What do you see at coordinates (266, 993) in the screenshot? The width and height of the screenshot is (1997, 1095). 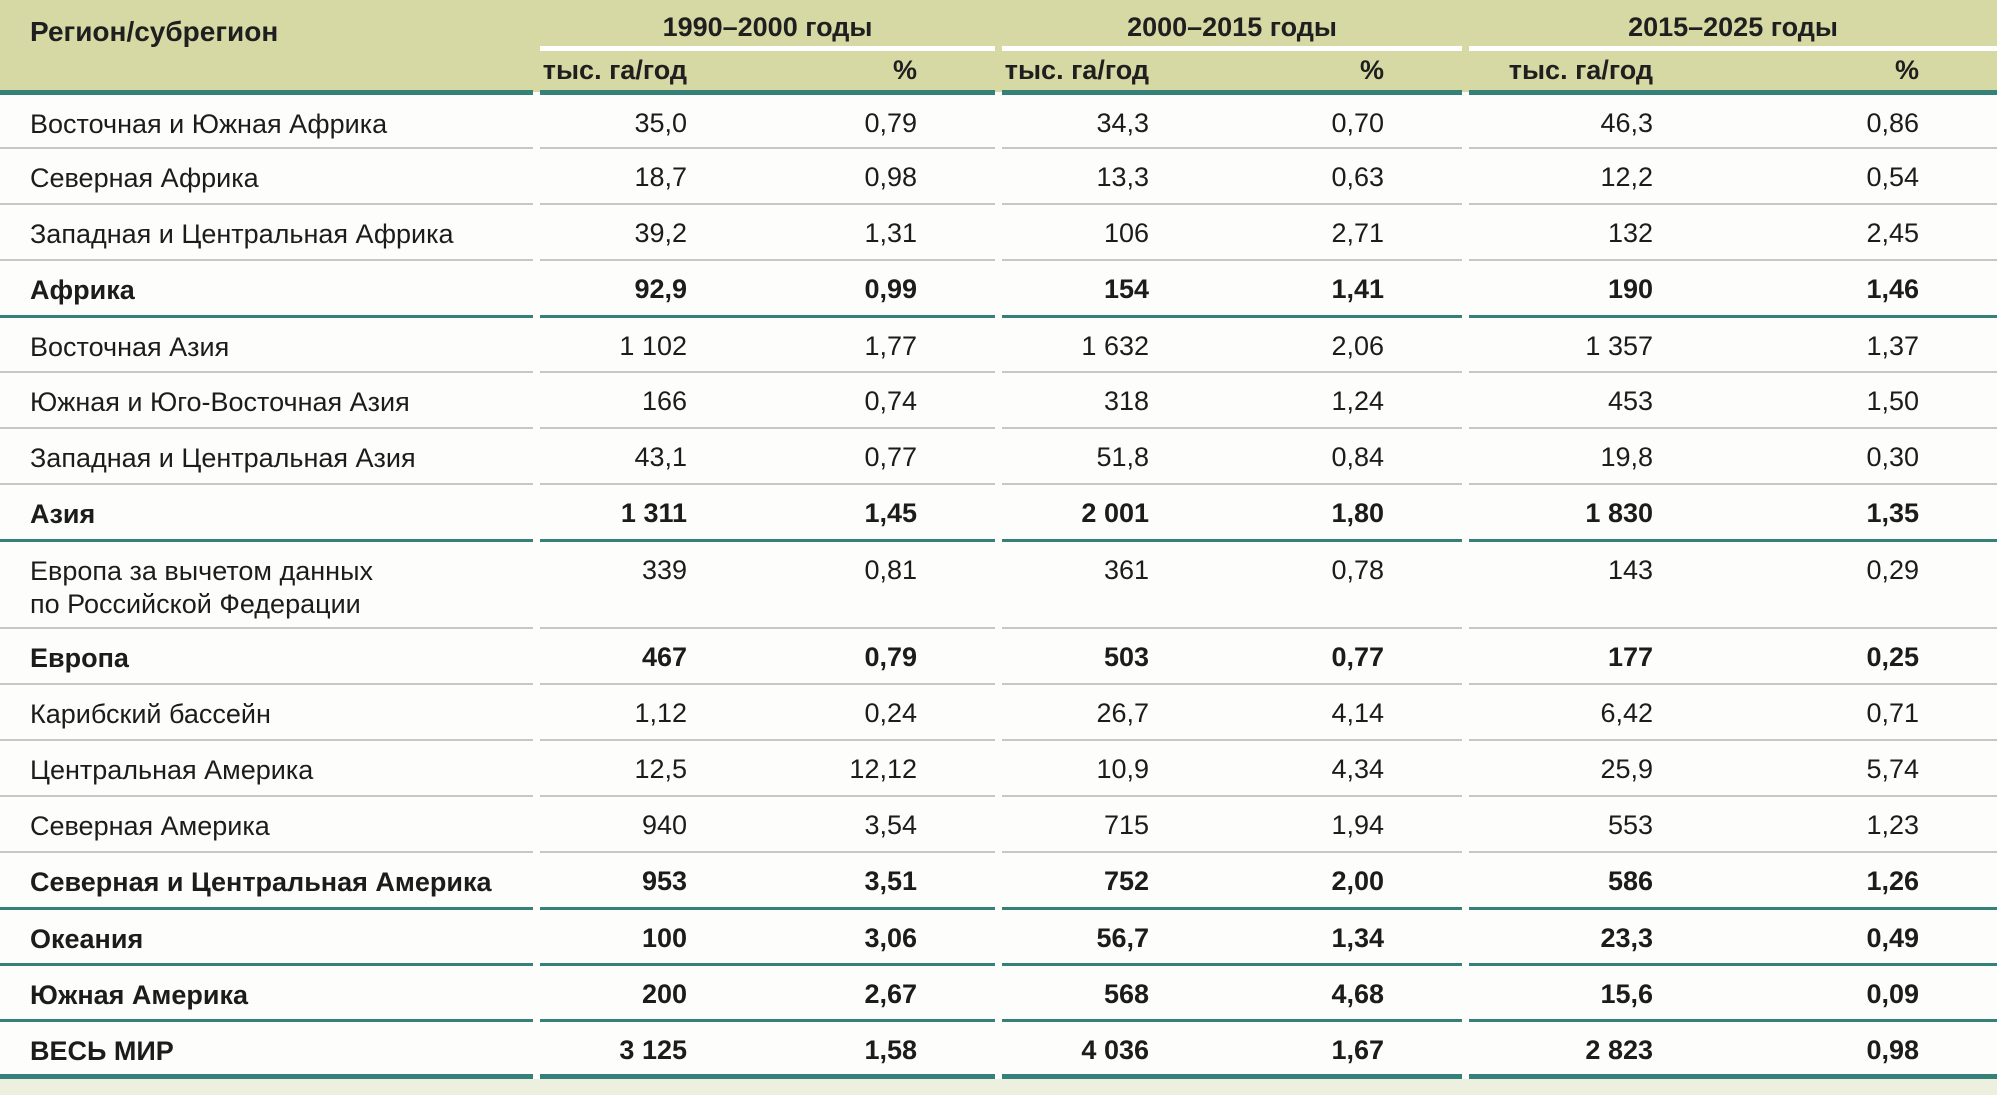 I see `region-cell: Южная Америка` at bounding box center [266, 993].